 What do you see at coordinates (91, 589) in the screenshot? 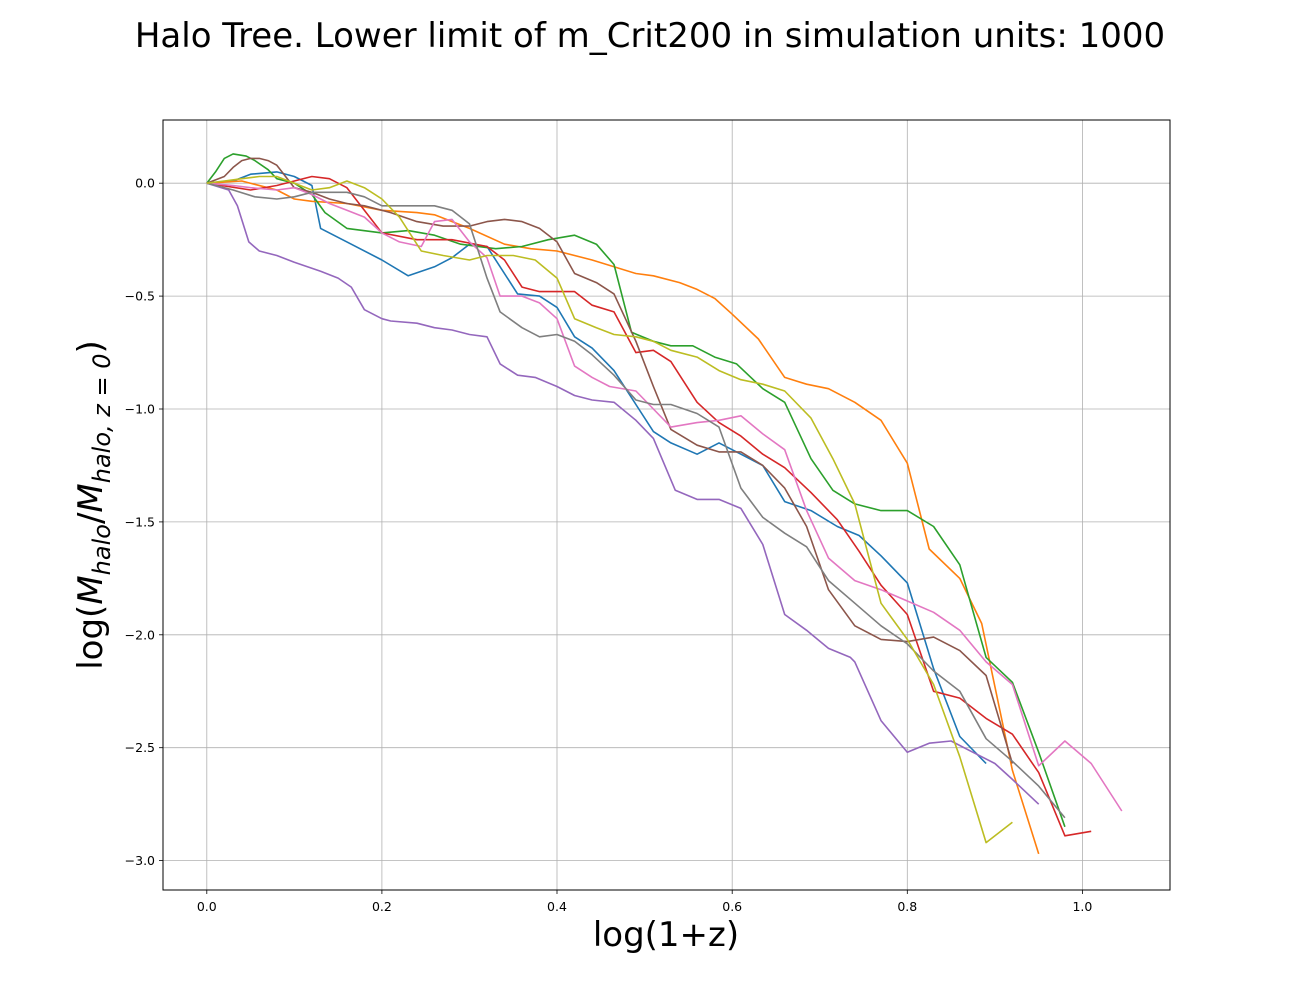
I see `y-label-m1: M` at bounding box center [91, 589].